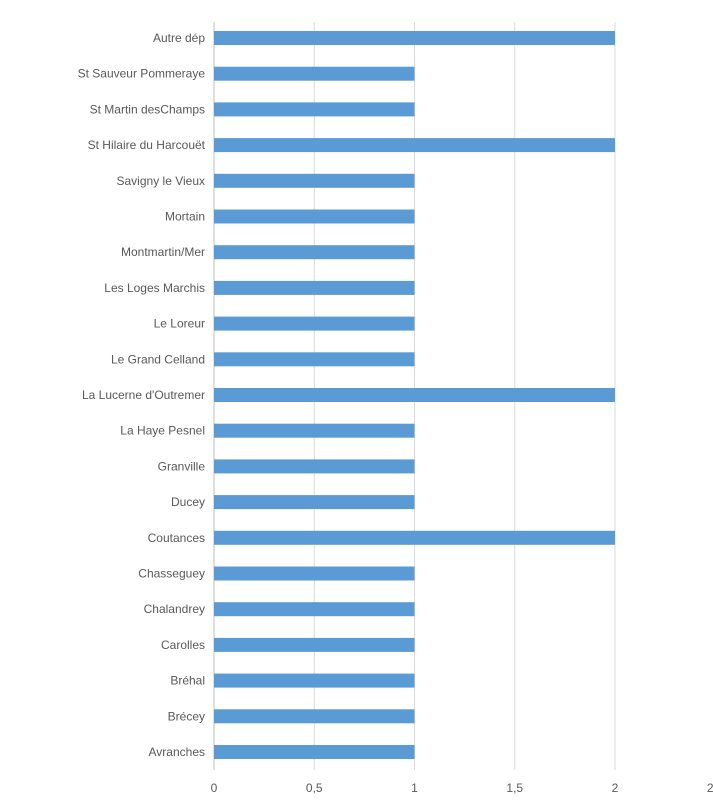 The image size is (713, 801). Describe the element at coordinates (179, 38) in the screenshot. I see `category-label: Autre dép` at that location.